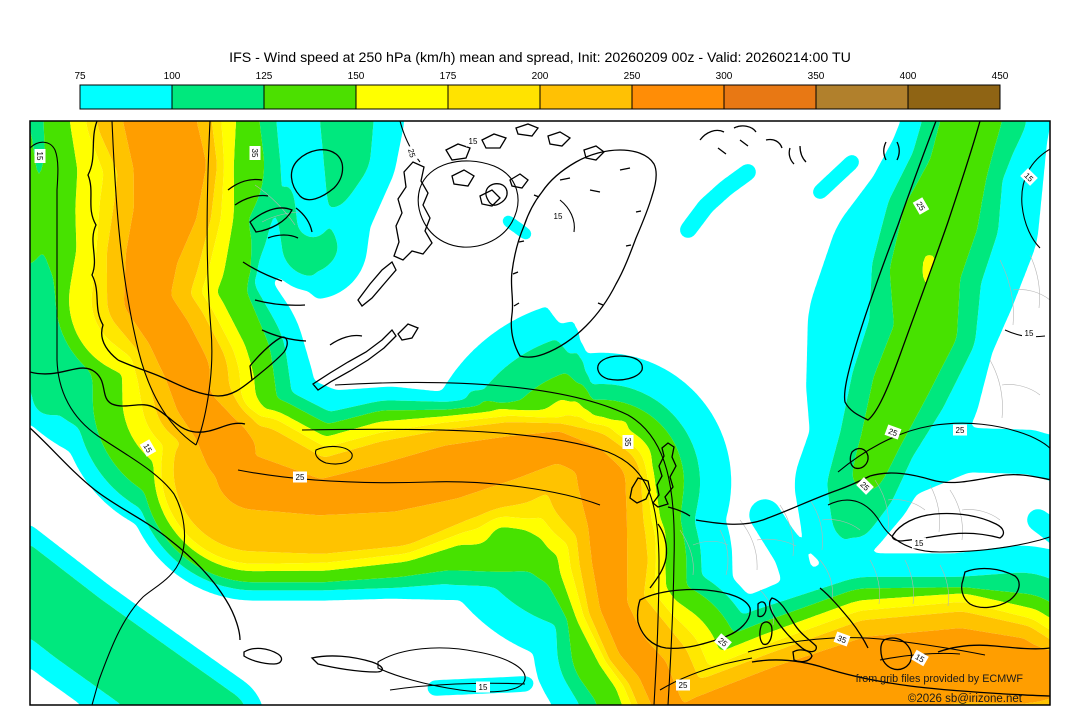 Image resolution: width=1080 pixels, height=718 pixels. Describe the element at coordinates (632, 76) in the screenshot. I see `svg-text: 250` at that location.